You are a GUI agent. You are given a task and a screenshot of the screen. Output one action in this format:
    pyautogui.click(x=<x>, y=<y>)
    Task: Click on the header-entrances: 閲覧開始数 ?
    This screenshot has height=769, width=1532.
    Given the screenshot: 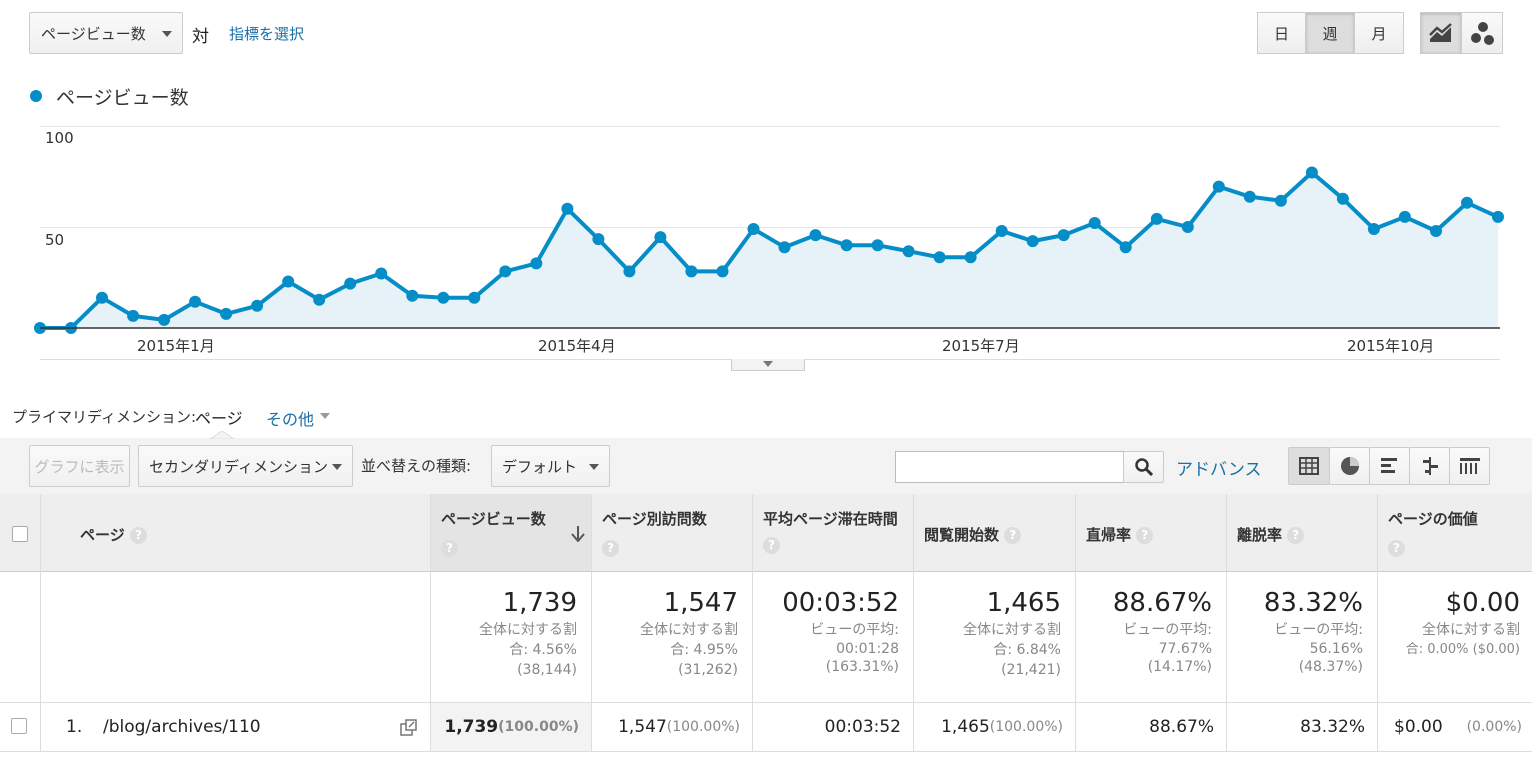 What is the action you would take?
    pyautogui.click(x=995, y=533)
    